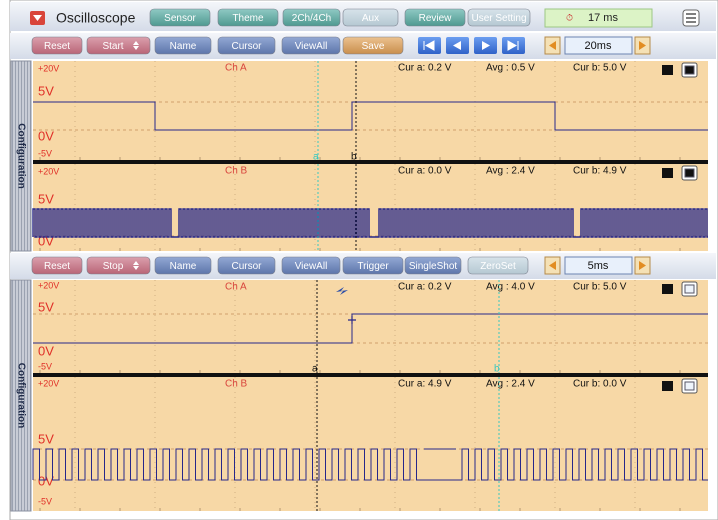 This screenshot has width=718, height=520. I want to click on button: Stop, so click(118, 265).